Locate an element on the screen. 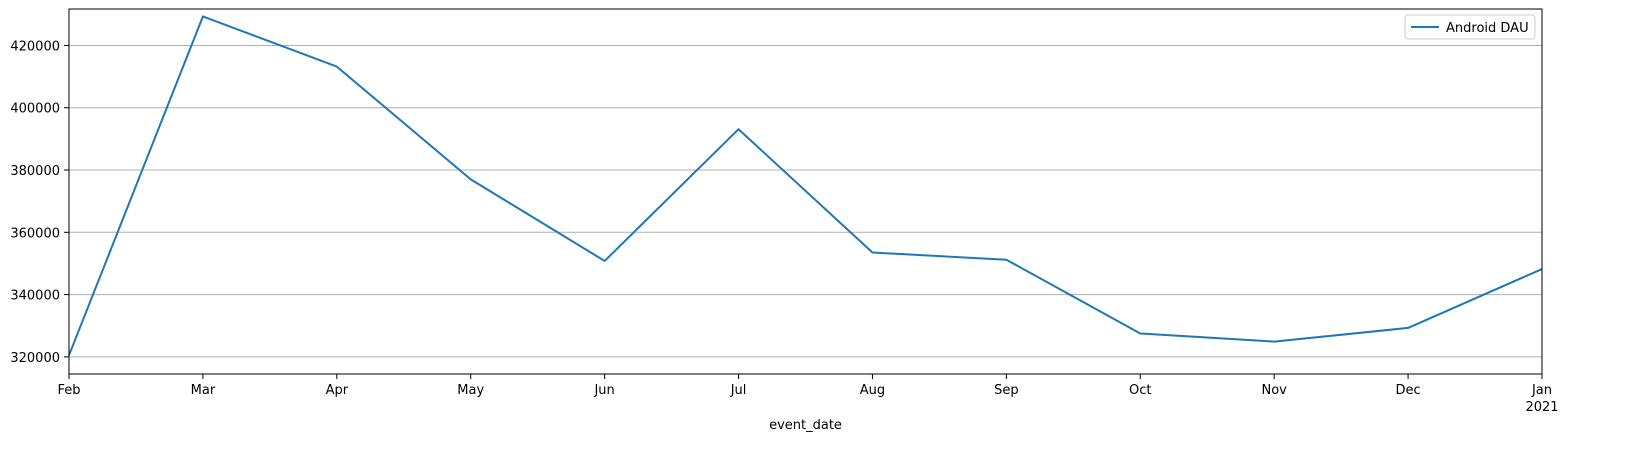 Image resolution: width=1650 pixels, height=464 pixels. x-tick-label: May is located at coordinates (470, 390).